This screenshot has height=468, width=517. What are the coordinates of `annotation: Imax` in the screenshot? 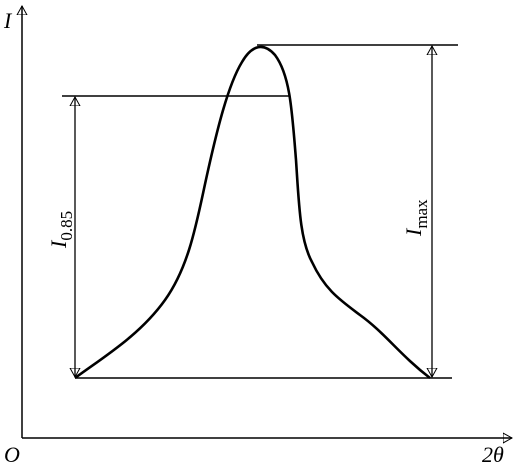 It's located at (416, 218).